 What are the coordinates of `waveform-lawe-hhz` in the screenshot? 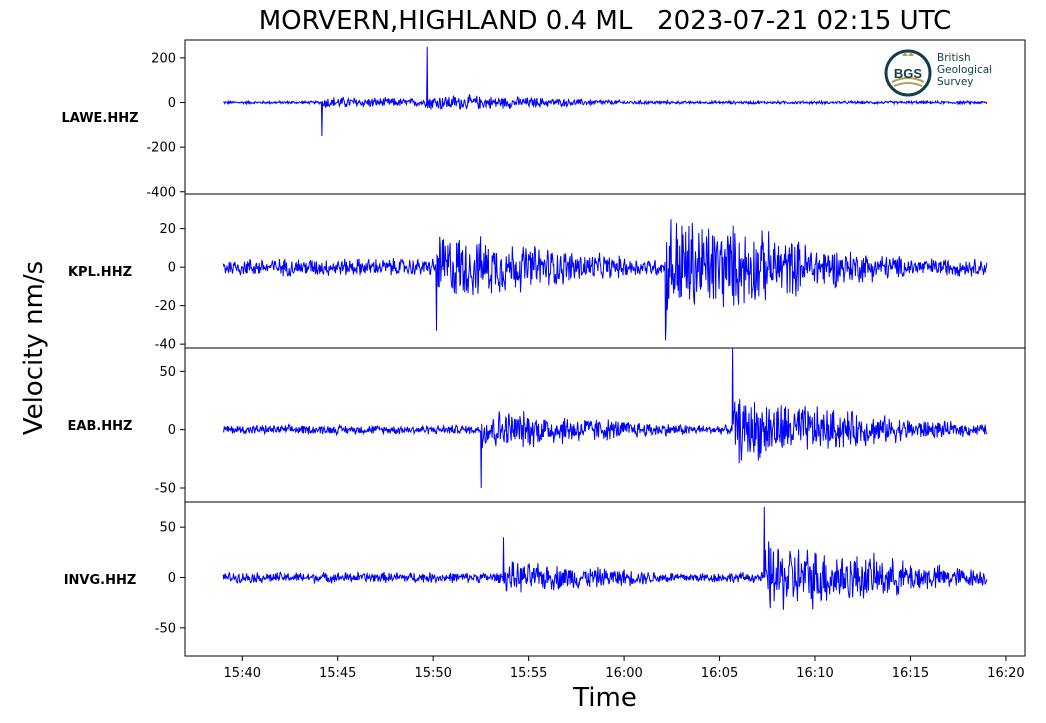 It's located at (605, 91).